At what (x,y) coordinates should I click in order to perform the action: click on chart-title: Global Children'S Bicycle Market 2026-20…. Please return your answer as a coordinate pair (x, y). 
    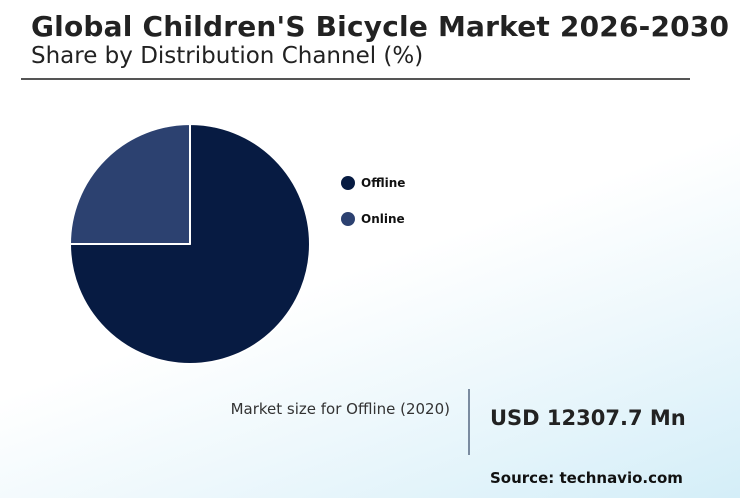
    Looking at the image, I should click on (380, 26).